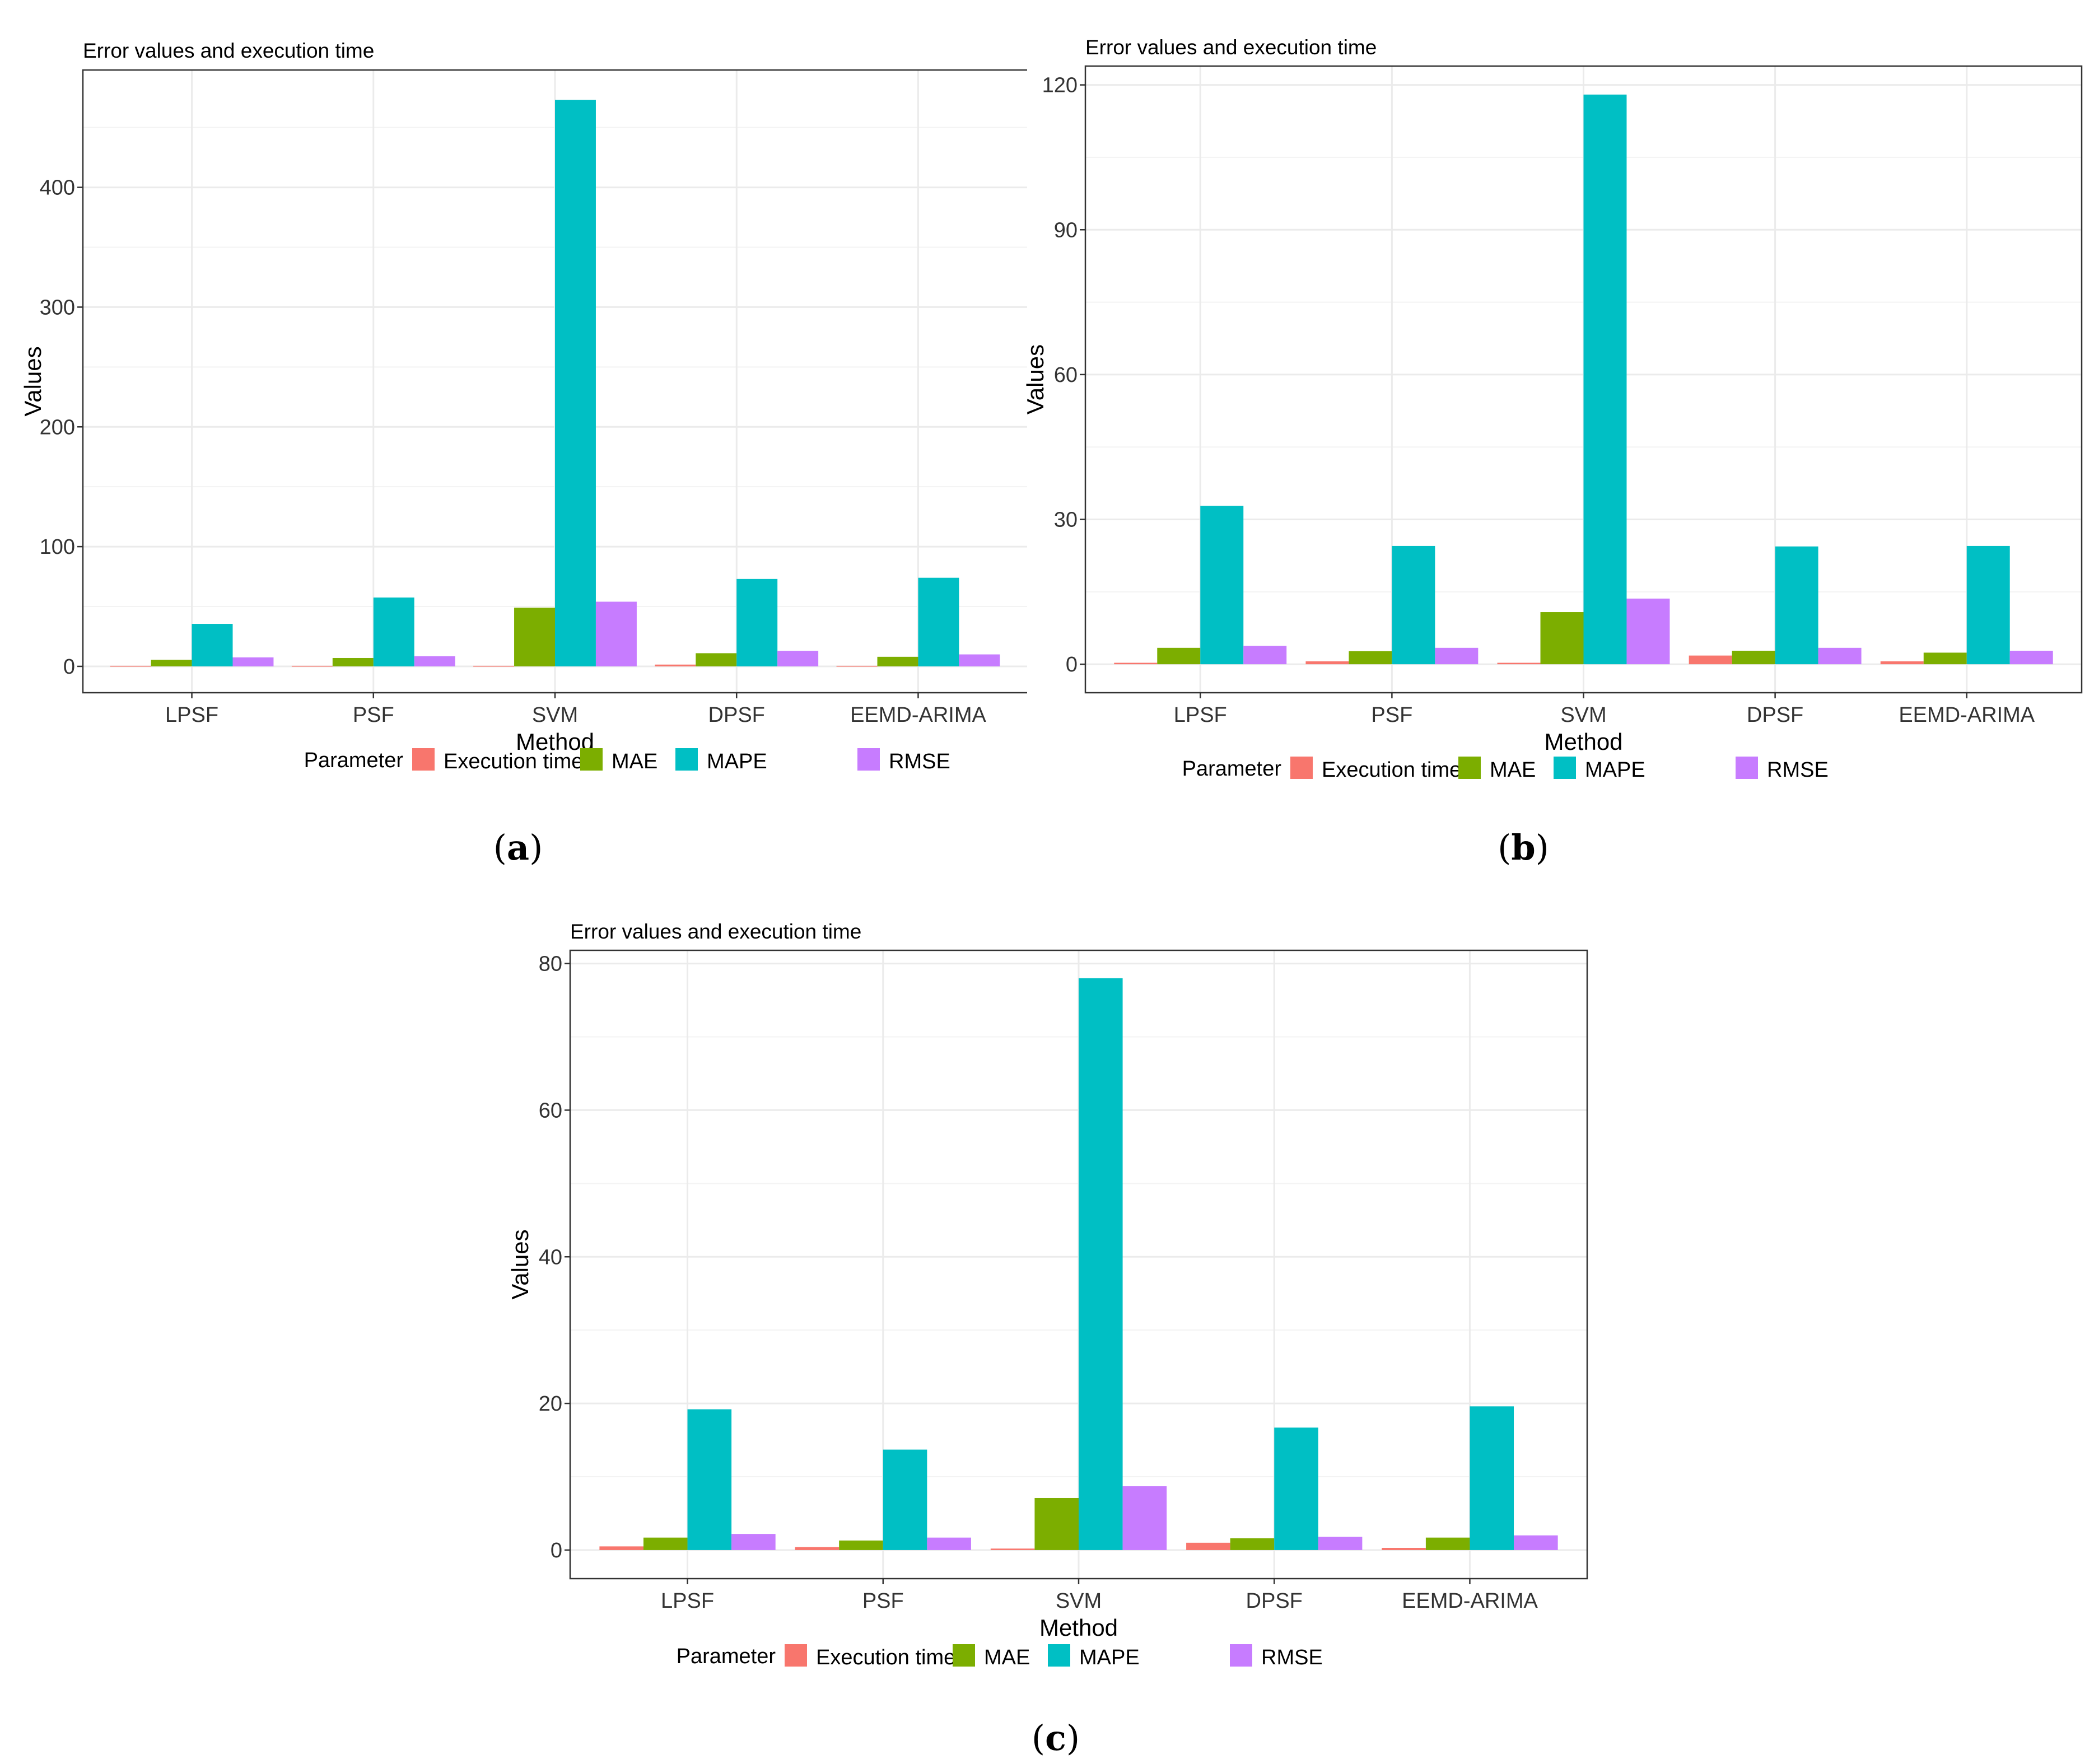 The height and width of the screenshot is (1764, 2094). I want to click on chart-b-bar-eemd-arima-mape, so click(1988, 605).